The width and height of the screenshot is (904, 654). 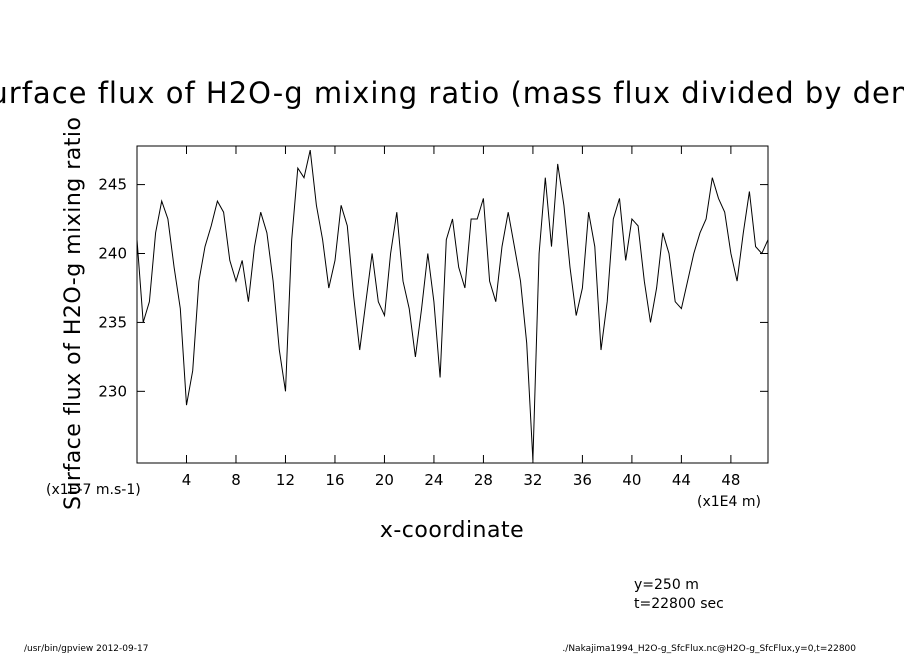 What do you see at coordinates (93, 490) in the screenshot?
I see `y-axis-unit: (x1E-7 m.s-1)` at bounding box center [93, 490].